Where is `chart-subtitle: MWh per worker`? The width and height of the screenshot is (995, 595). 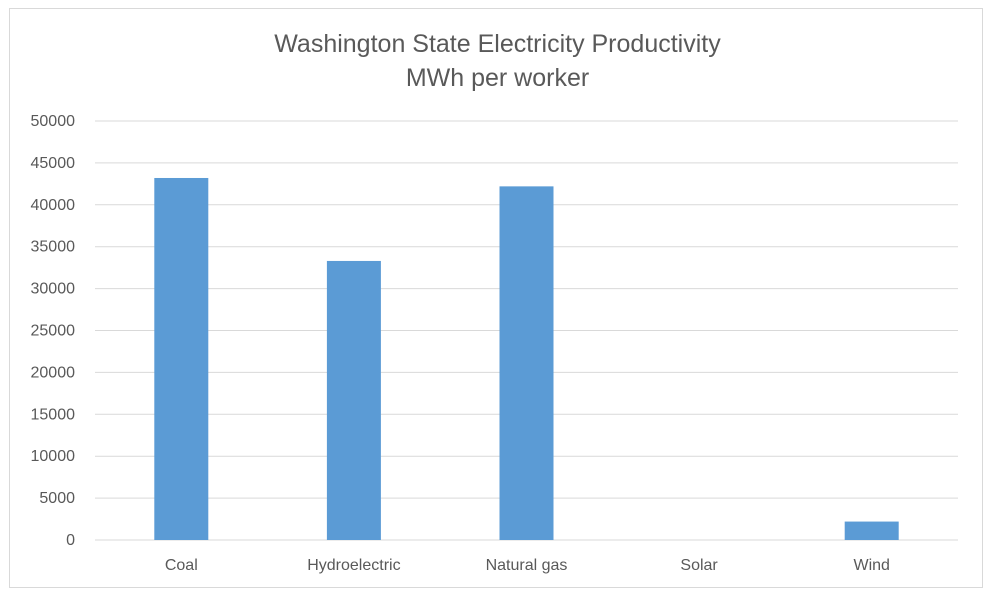 chart-subtitle: MWh per worker is located at coordinates (497, 78).